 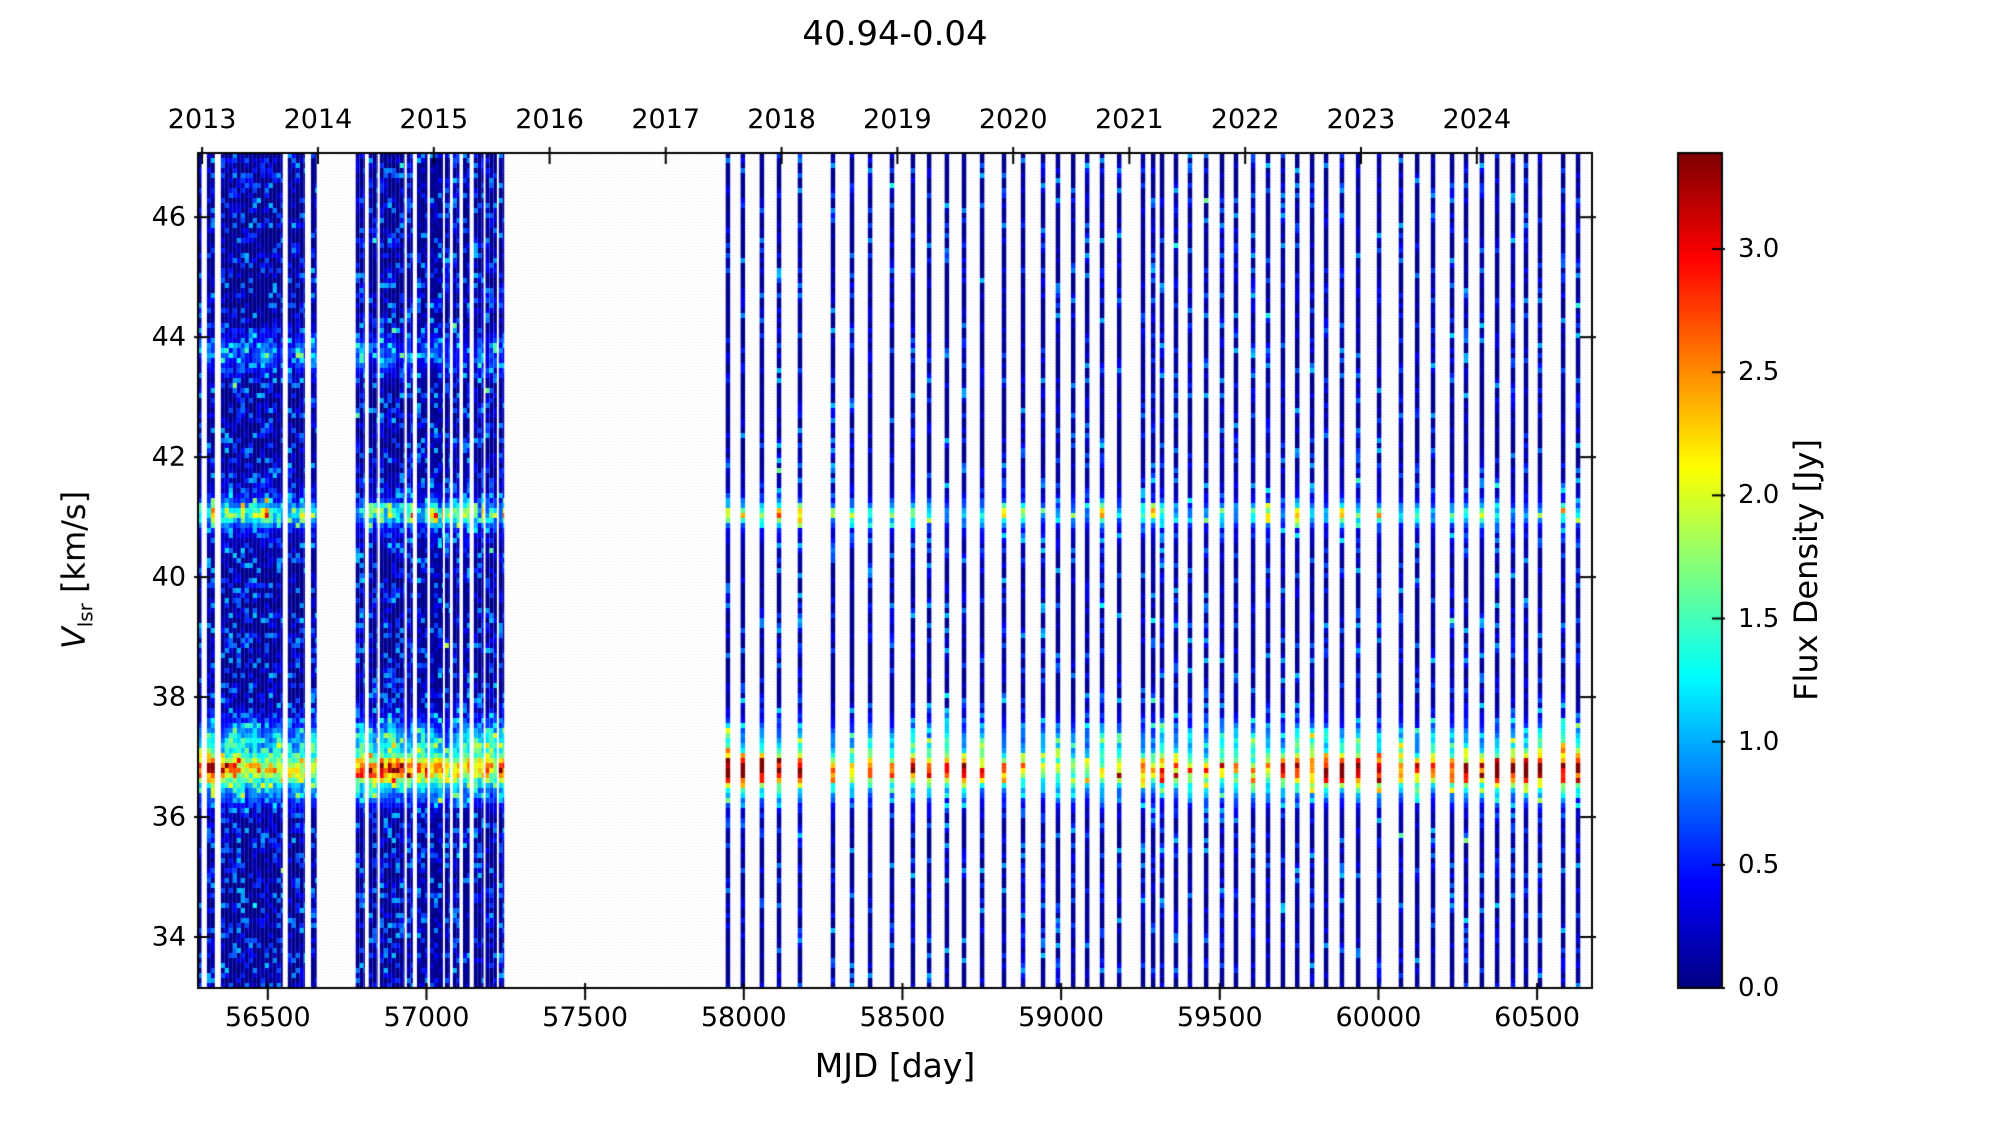 I want to click on top-axis-year-label: 2022, so click(x=1245, y=119).